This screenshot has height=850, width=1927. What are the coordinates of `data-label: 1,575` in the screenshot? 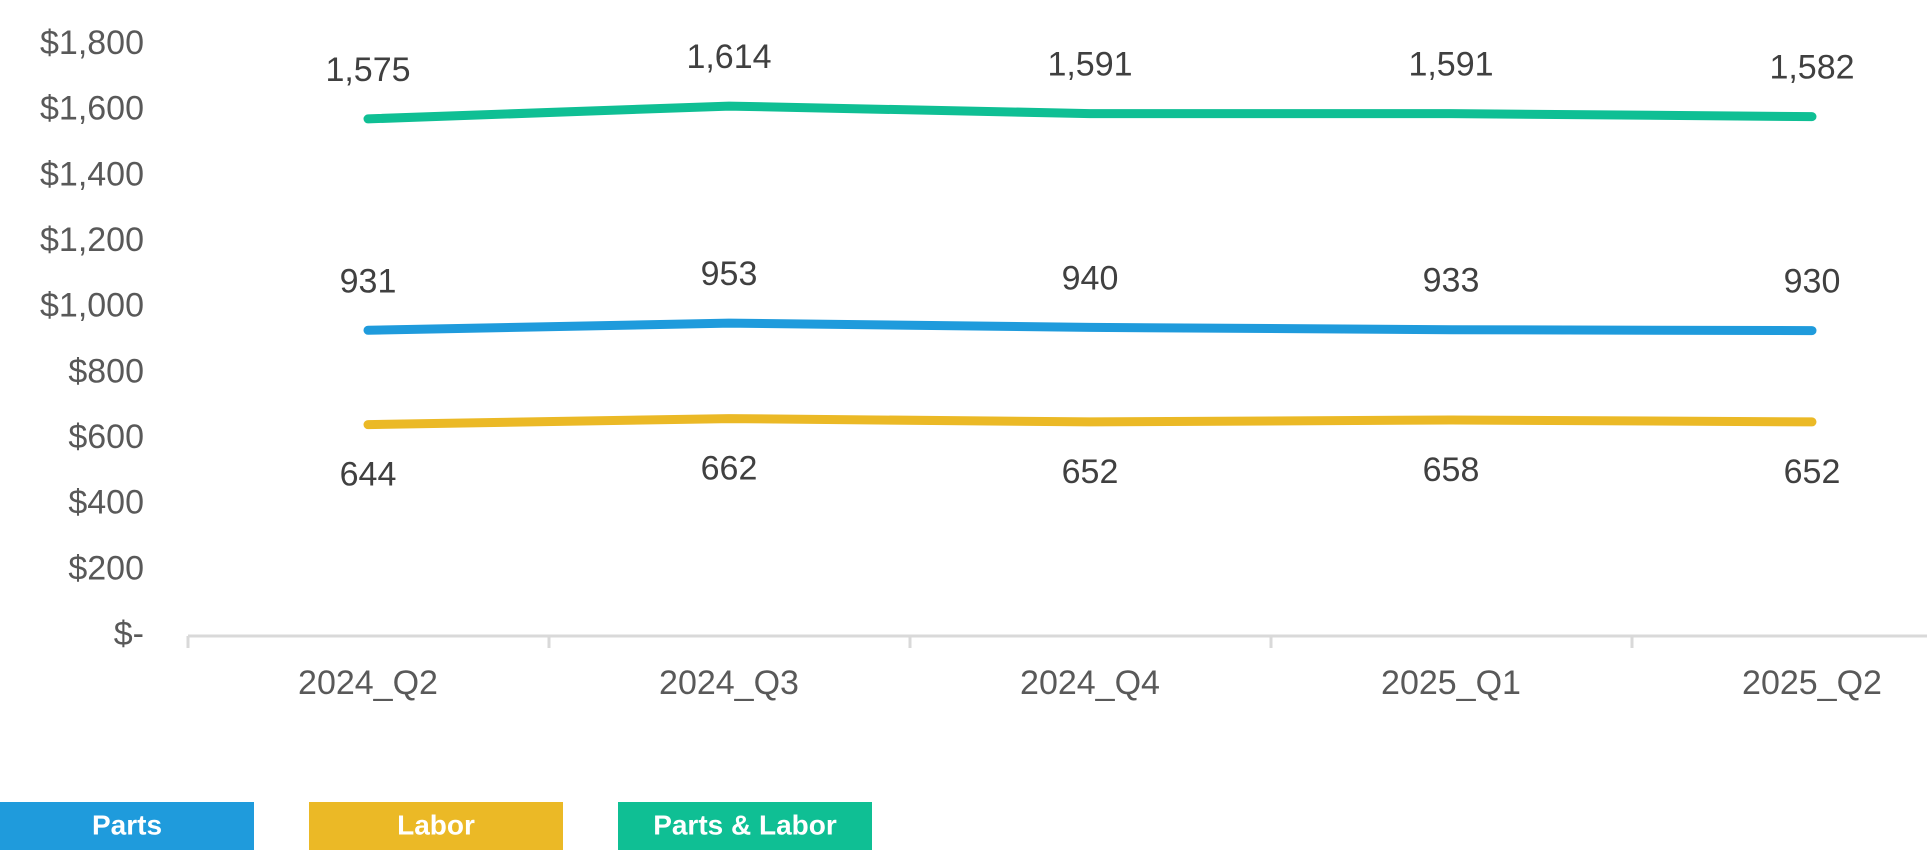 It's located at (367, 70).